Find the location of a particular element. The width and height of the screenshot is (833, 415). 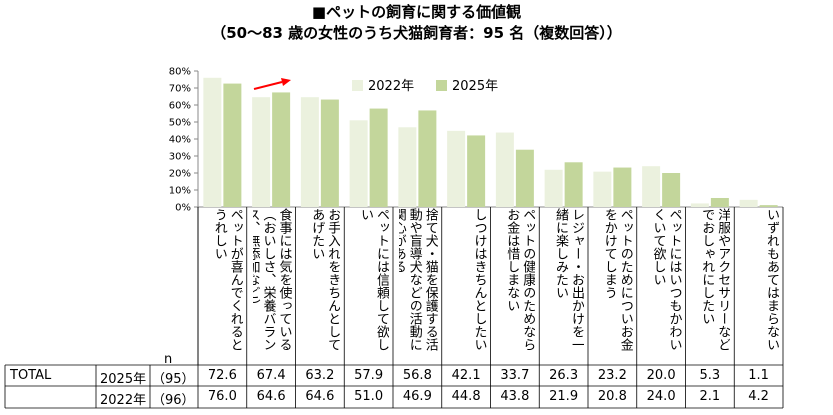

table-cell: 1.1 is located at coordinates (758, 375).